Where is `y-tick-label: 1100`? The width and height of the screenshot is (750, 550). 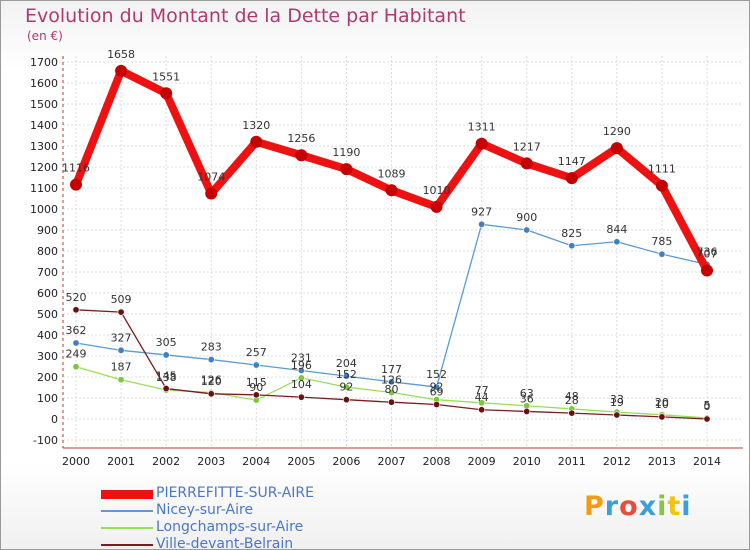
y-tick-label: 1100 is located at coordinates (44, 188).